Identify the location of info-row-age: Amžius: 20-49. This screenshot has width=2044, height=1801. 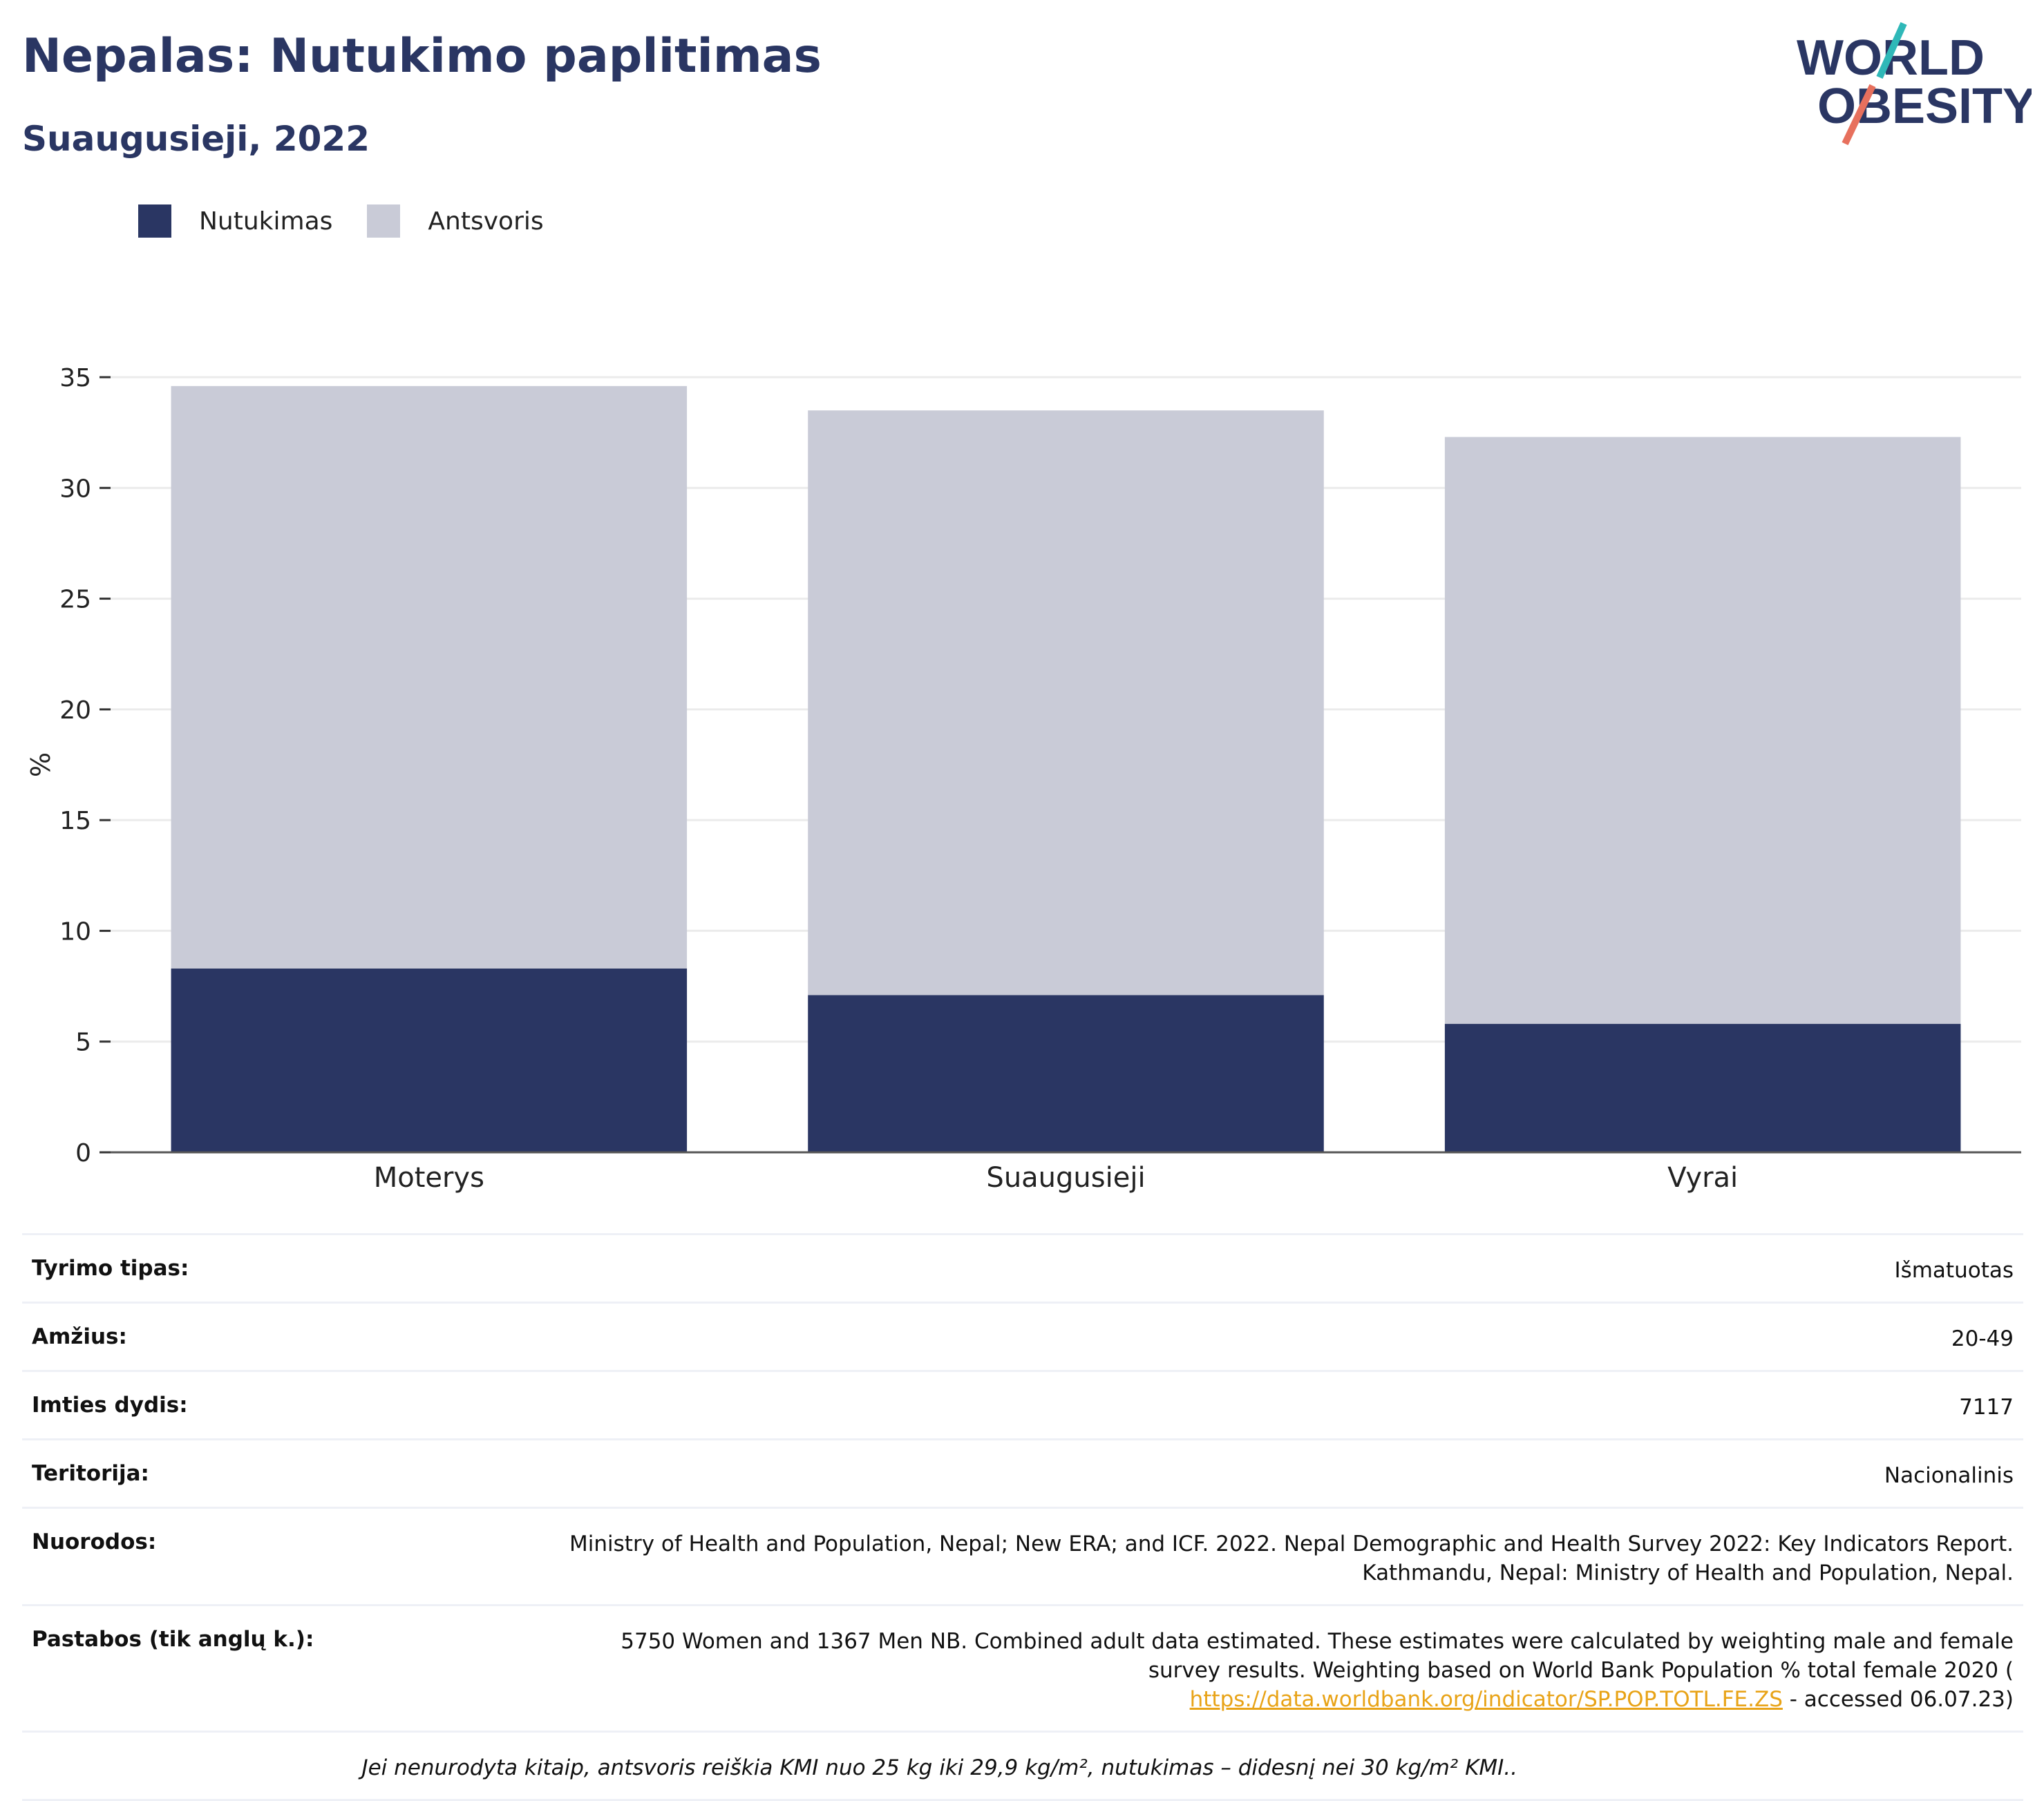
(1022, 1336).